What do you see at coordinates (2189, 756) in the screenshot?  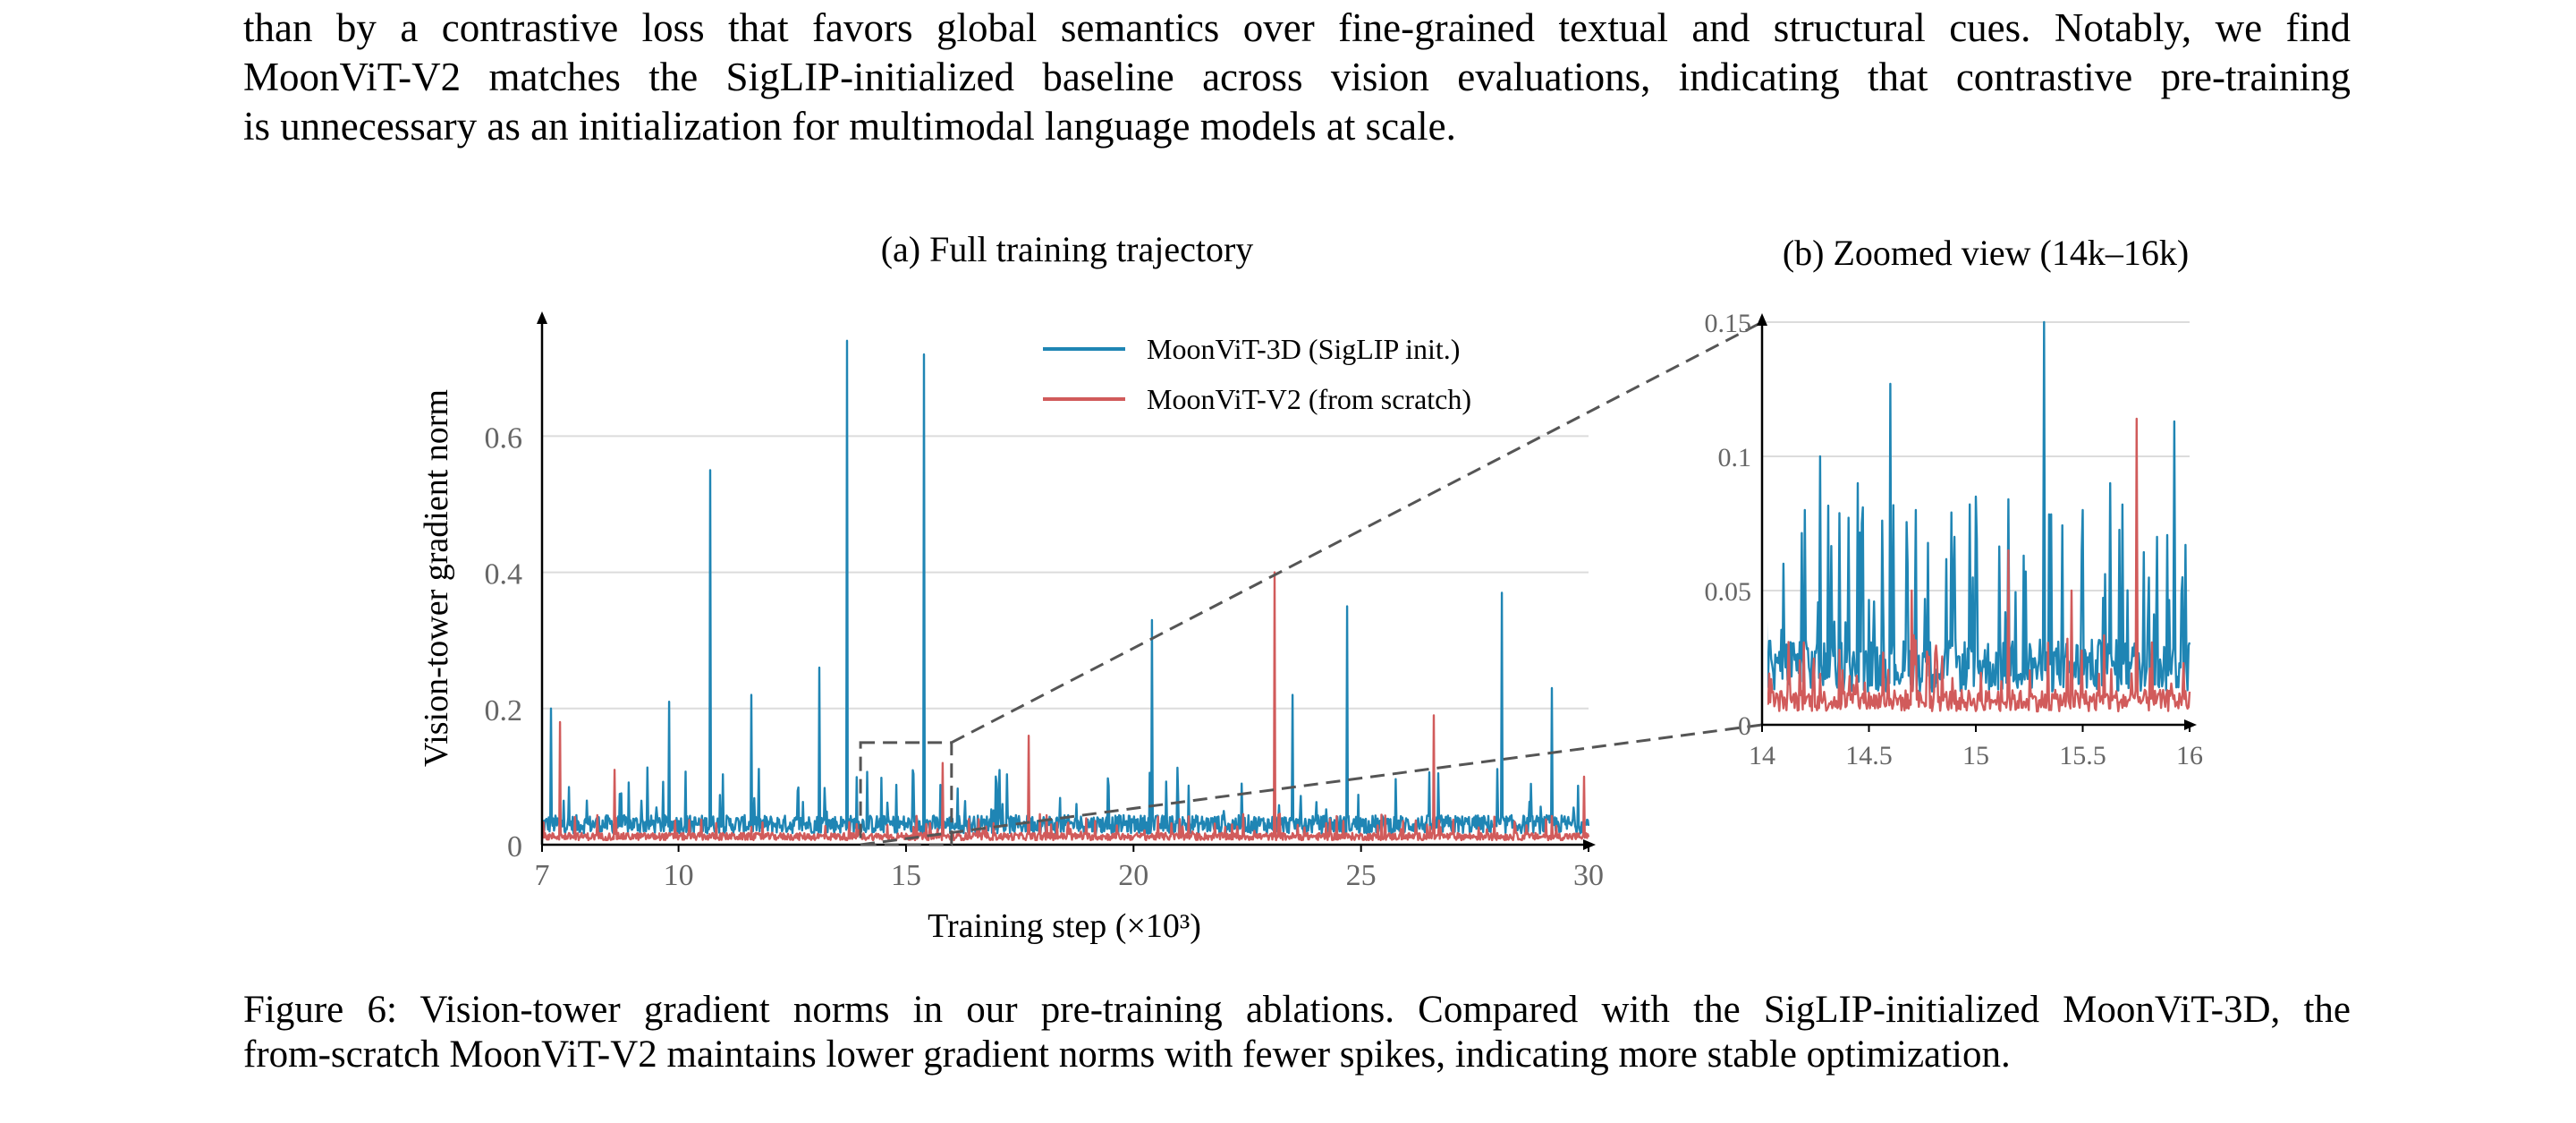 I see `panel-b-x-tick-label: 16` at bounding box center [2189, 756].